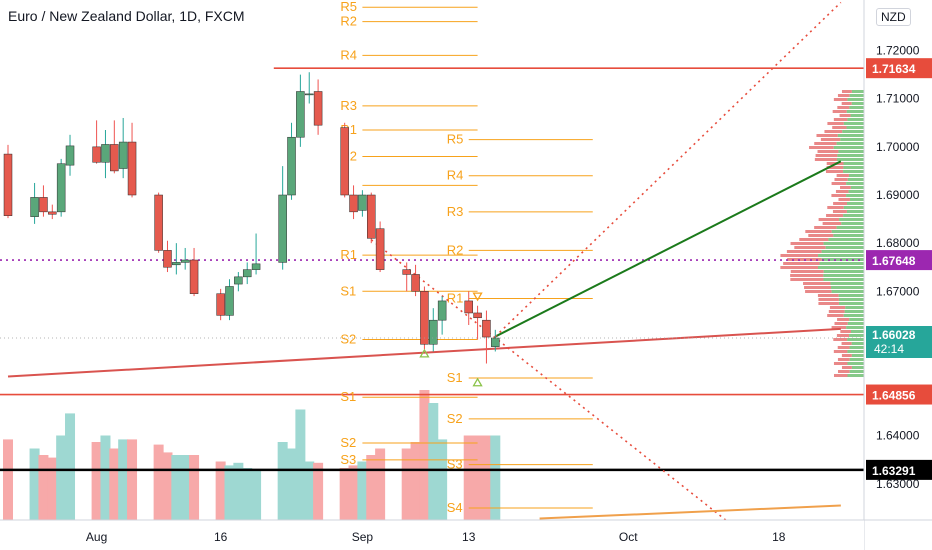 The height and width of the screenshot is (550, 932). What do you see at coordinates (894, 335) in the screenshot?
I see `last-price-label: 1.66028` at bounding box center [894, 335].